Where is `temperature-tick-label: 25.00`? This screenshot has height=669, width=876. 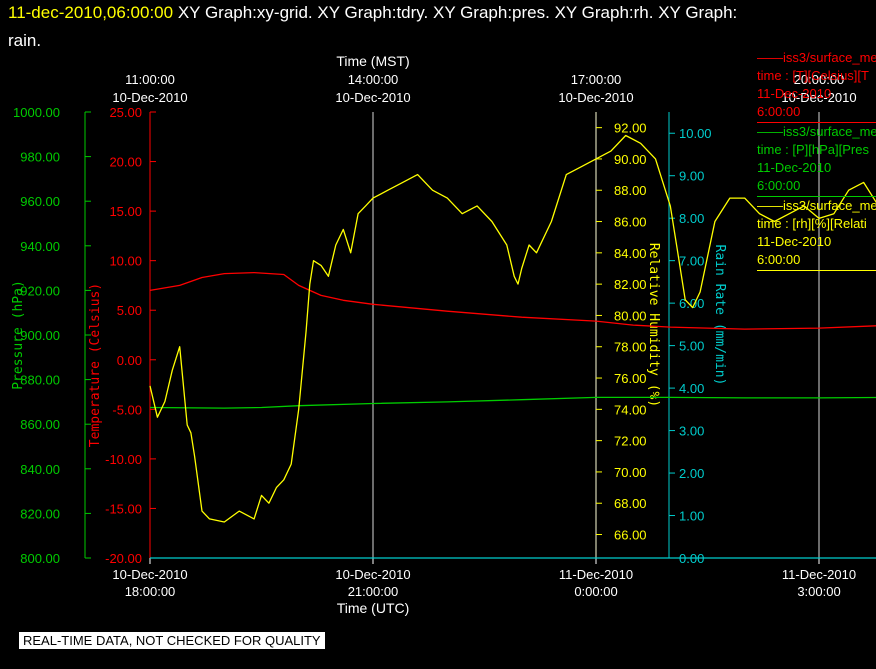 temperature-tick-label: 25.00 is located at coordinates (125, 112).